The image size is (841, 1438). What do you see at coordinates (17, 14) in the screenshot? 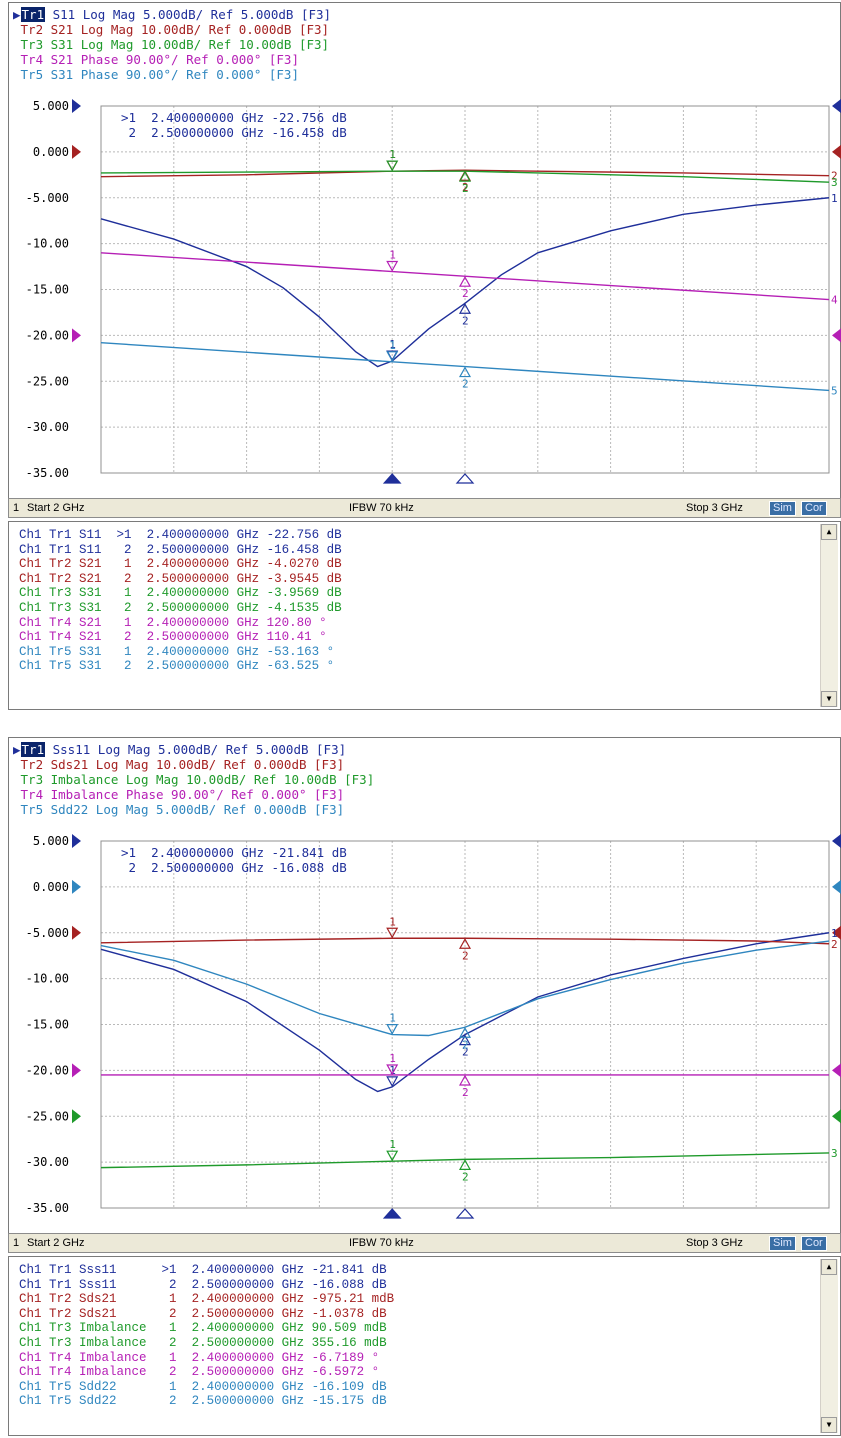
I see `active-trace-arrow-icon: ▶` at bounding box center [17, 14].